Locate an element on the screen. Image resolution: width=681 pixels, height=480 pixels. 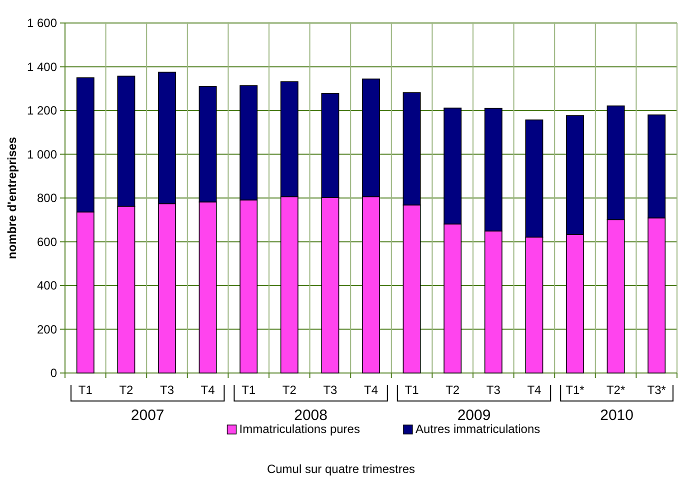
y-axis-title: nombre d'entreprises is located at coordinates (12, 198).